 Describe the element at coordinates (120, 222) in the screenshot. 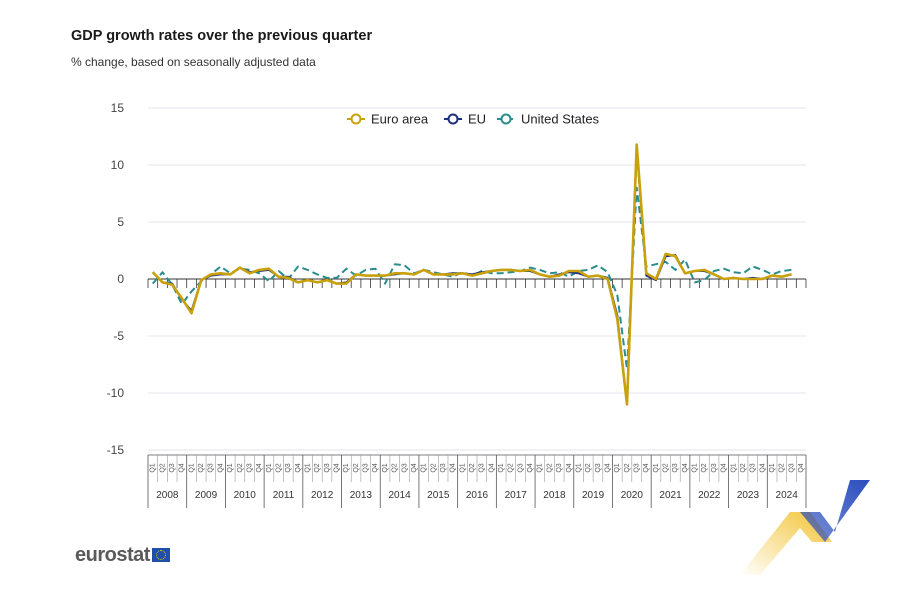

I see `y-tick-label: 5` at that location.